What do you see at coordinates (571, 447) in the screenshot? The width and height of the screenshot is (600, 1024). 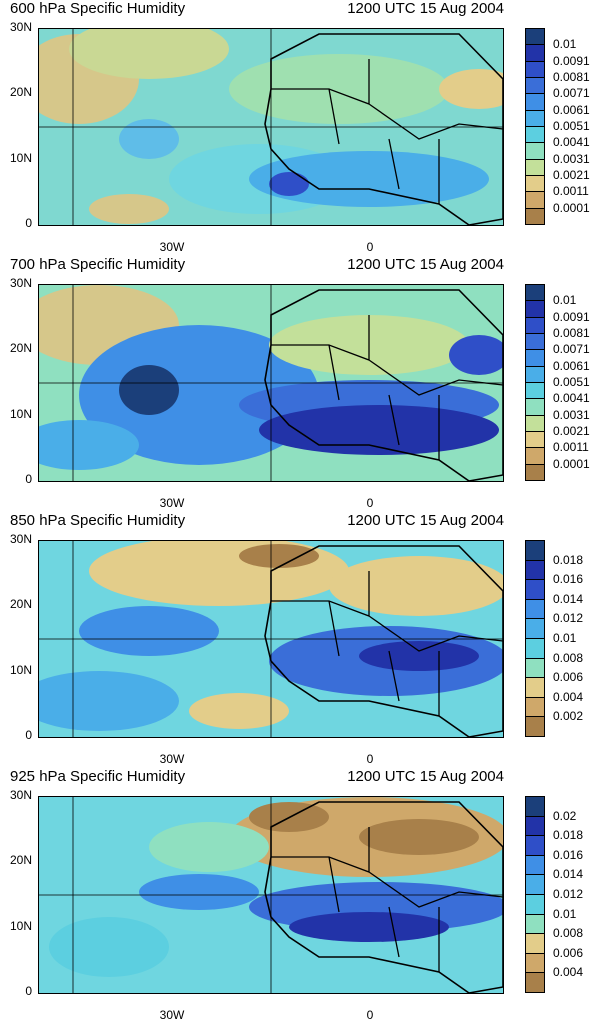 I see `legend-label: 0.0011` at bounding box center [571, 447].